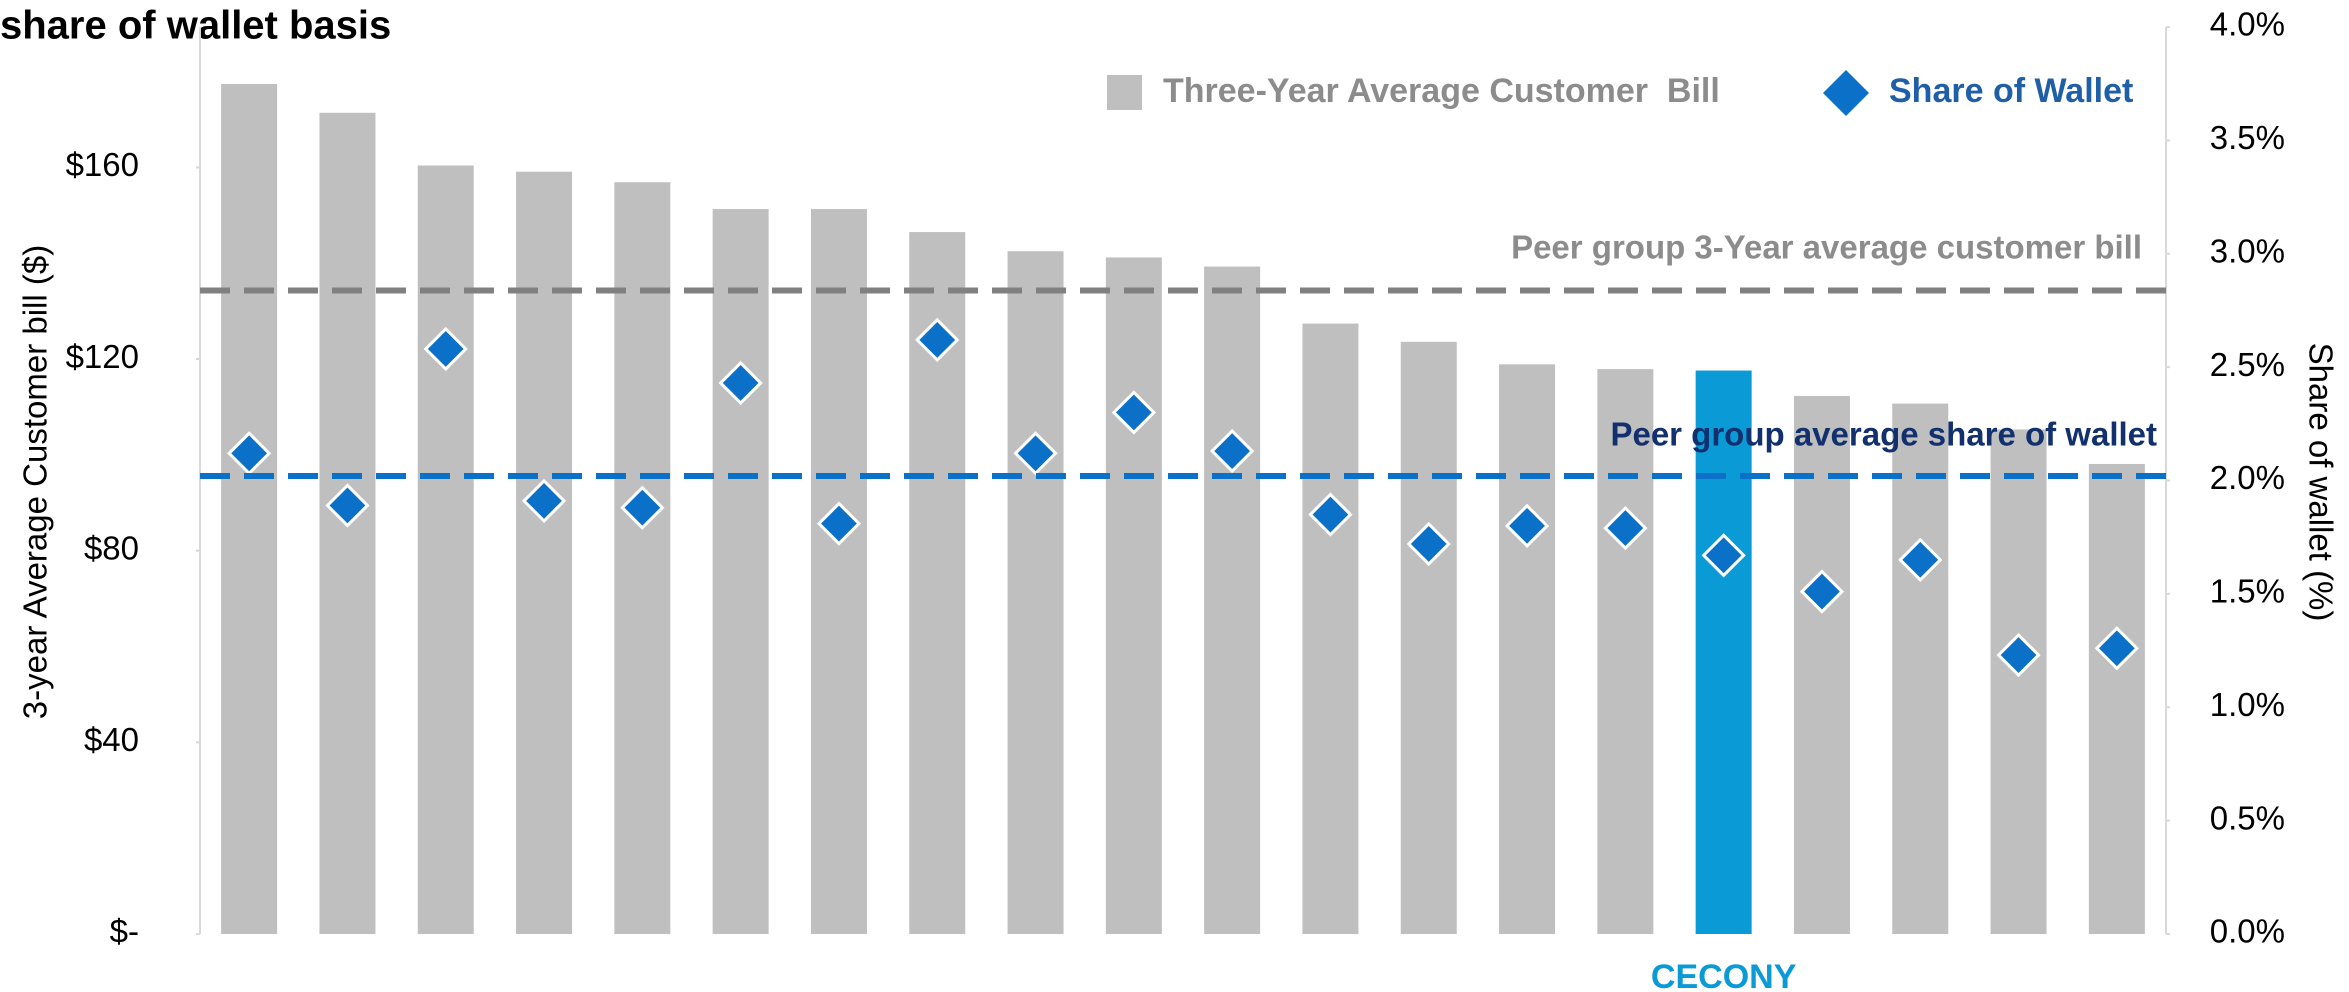 The image size is (2349, 992). I want to click on y-axis-title: 3-year Average Customer bill ($), so click(35, 482).